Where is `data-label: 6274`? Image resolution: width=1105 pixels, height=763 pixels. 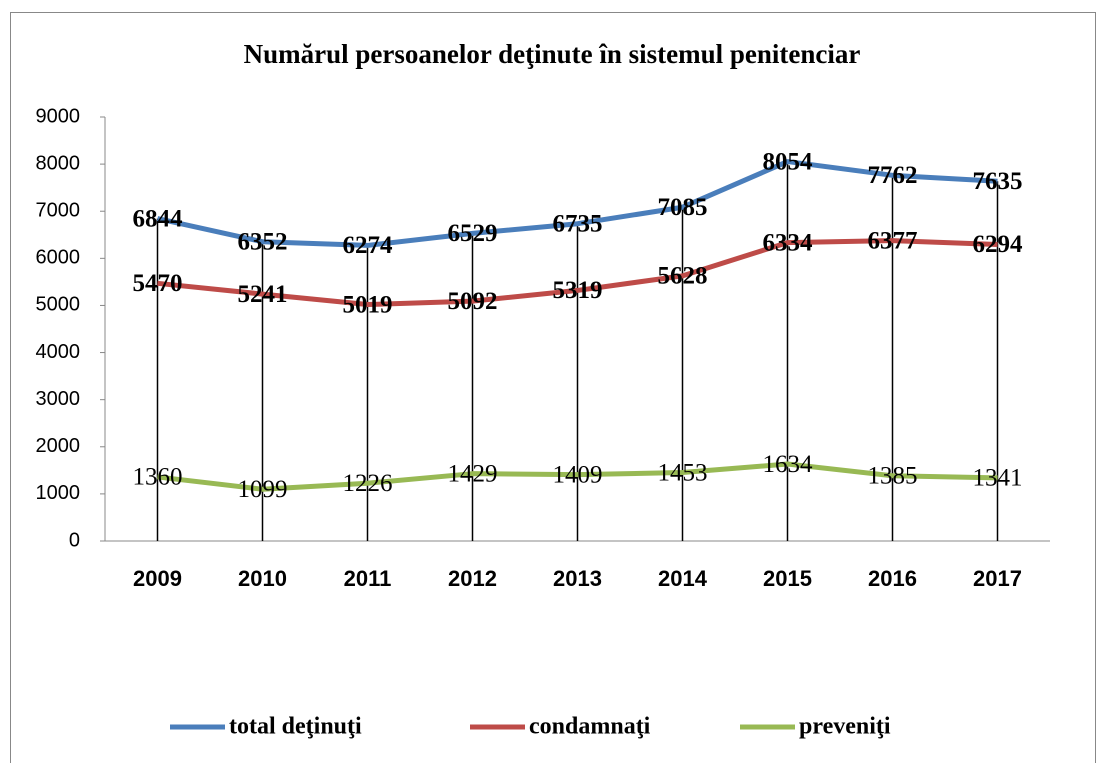
data-label: 6274 is located at coordinates (368, 245).